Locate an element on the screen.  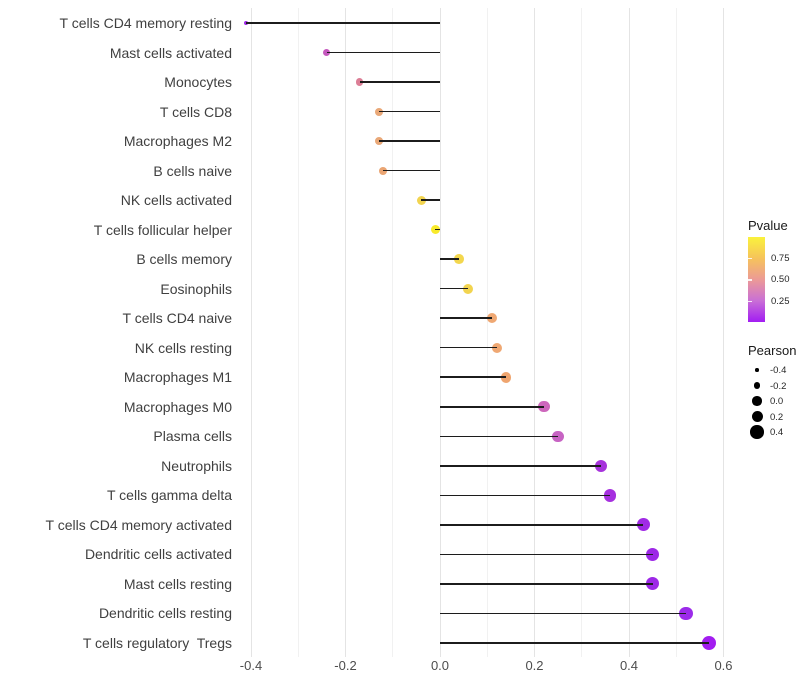
y-axis-label: NK cells resting is located at coordinates (183, 347).